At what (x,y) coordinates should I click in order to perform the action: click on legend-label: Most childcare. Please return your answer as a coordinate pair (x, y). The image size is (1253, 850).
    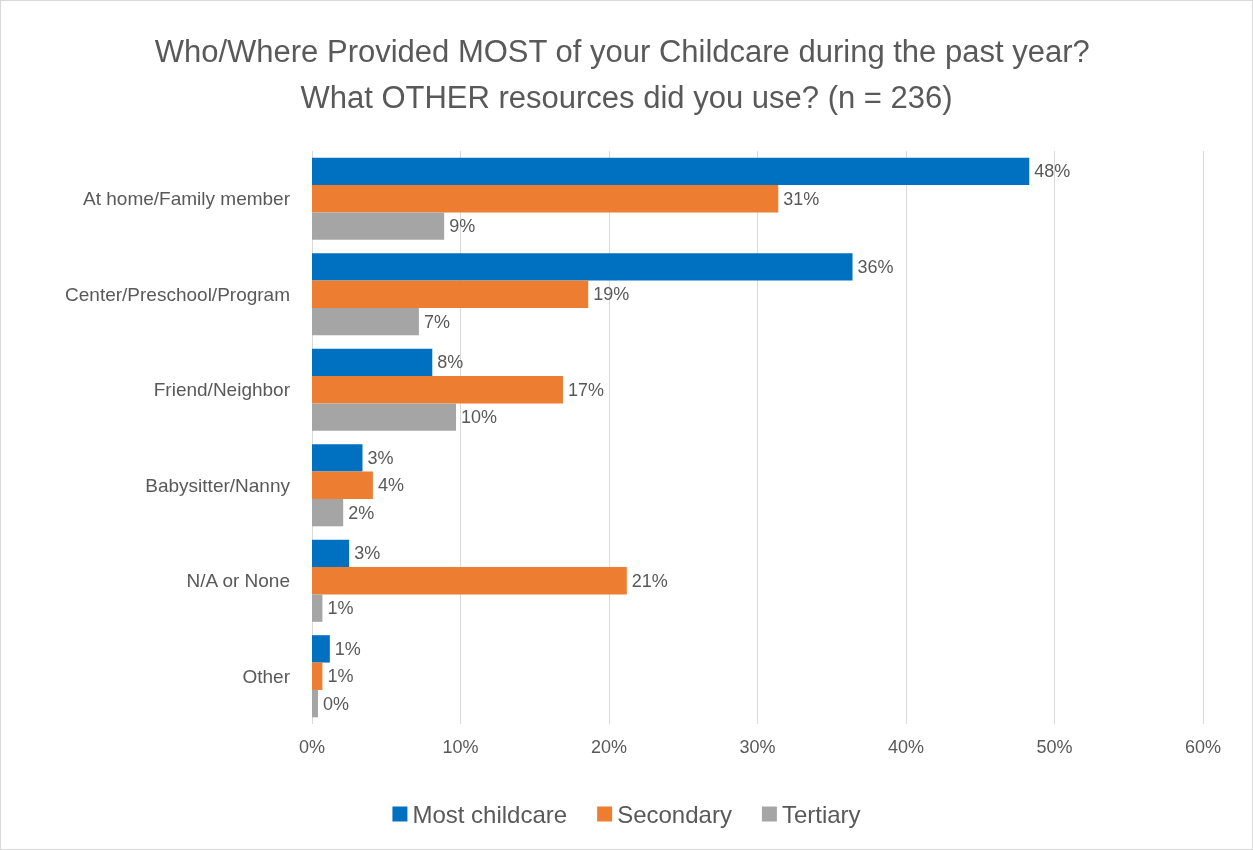
    Looking at the image, I should click on (490, 814).